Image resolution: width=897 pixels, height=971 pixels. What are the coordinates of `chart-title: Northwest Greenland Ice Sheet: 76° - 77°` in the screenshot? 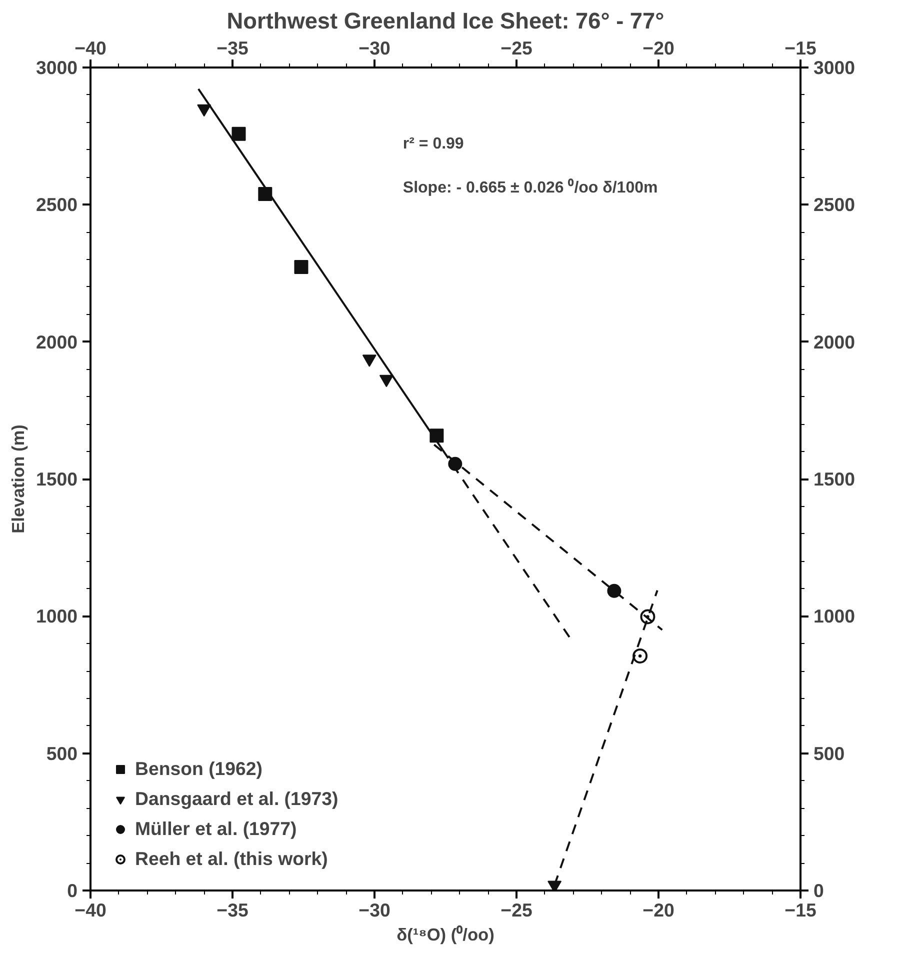 It's located at (445, 21).